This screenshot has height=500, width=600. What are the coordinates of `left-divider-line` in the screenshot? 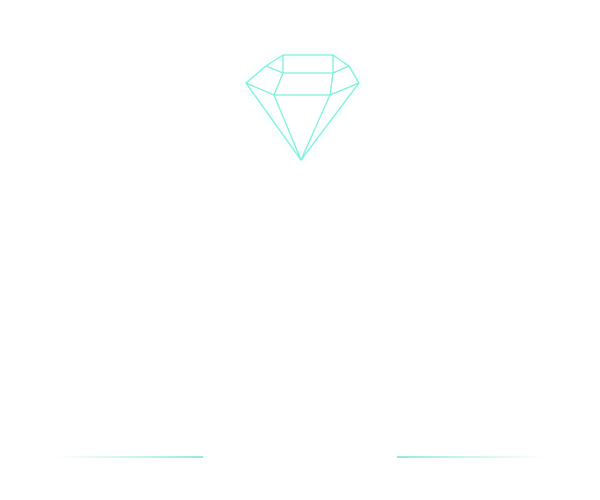 It's located at (129, 457).